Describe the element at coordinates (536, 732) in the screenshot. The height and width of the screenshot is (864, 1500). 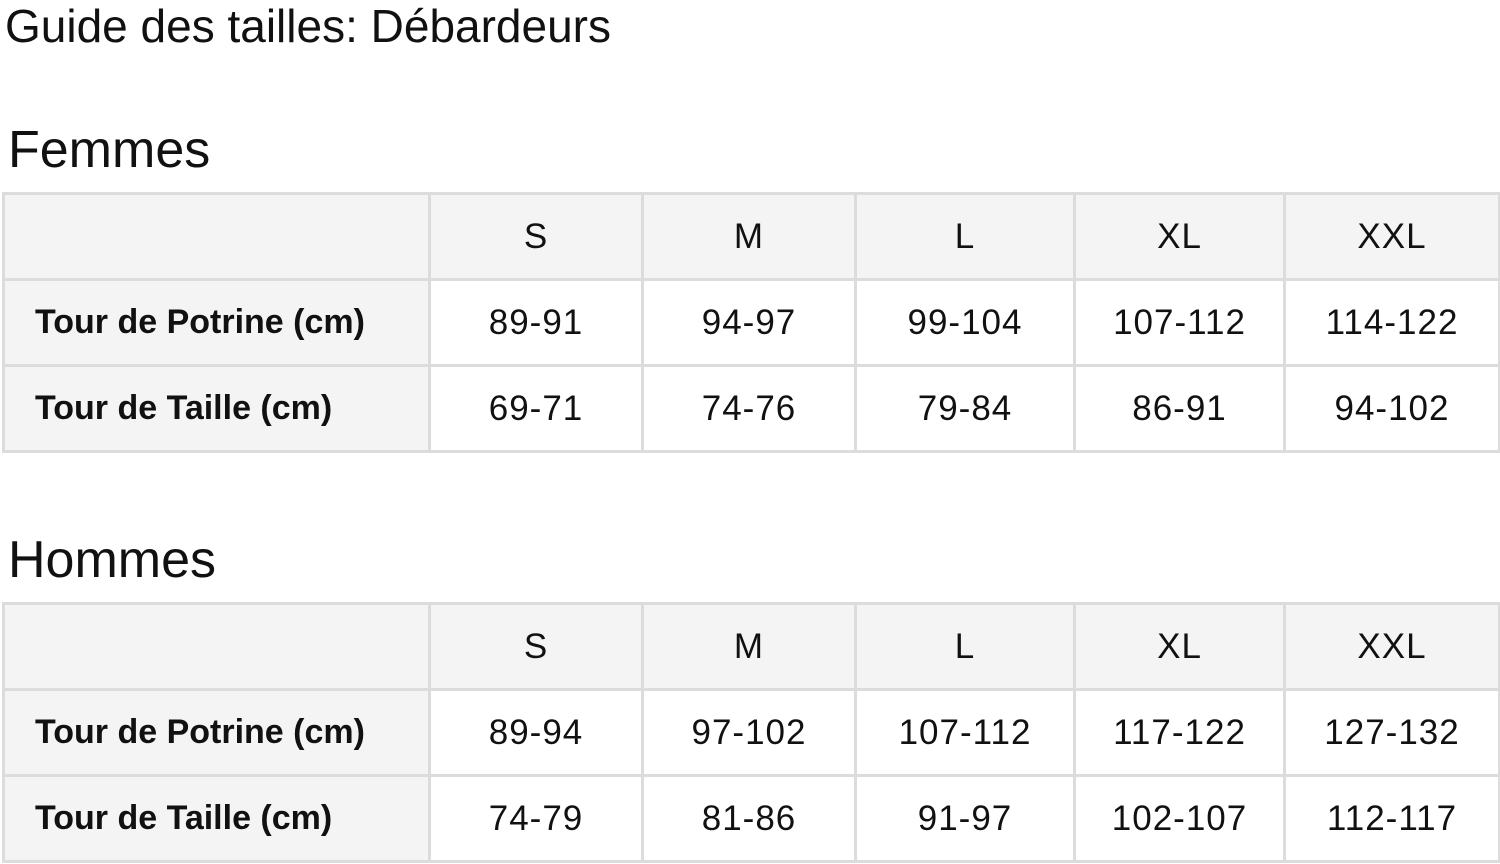
I see `measurement-cell: 89-94` at that location.